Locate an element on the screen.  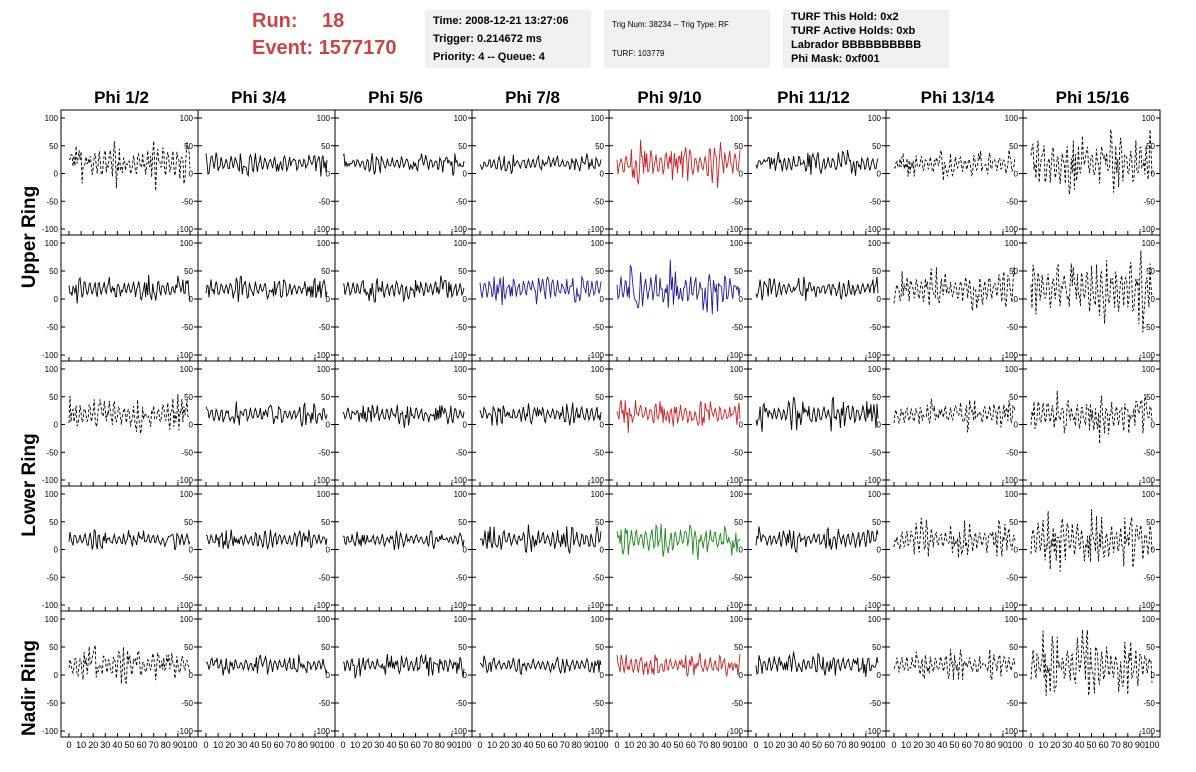
column-header-phi-11-12: Phi 11/12 is located at coordinates (813, 97).